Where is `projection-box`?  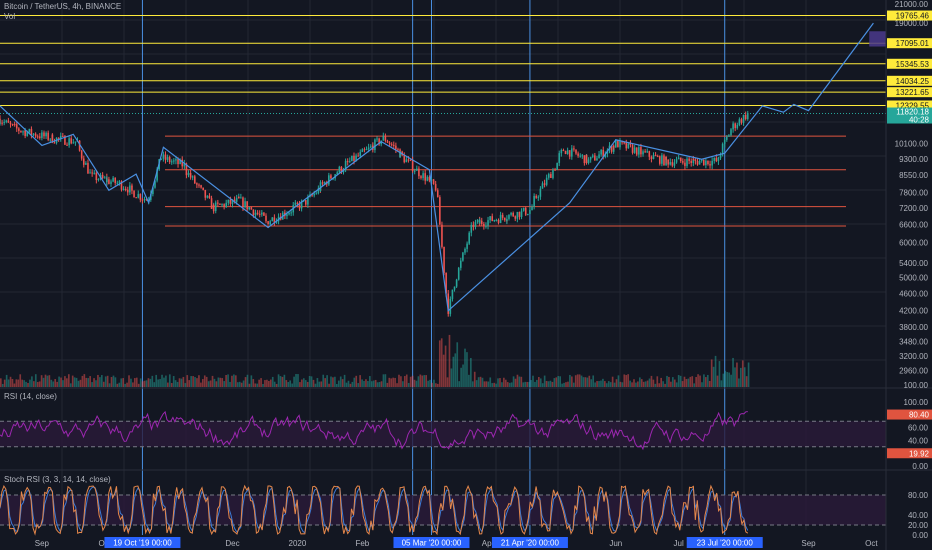 projection-box is located at coordinates (877, 39).